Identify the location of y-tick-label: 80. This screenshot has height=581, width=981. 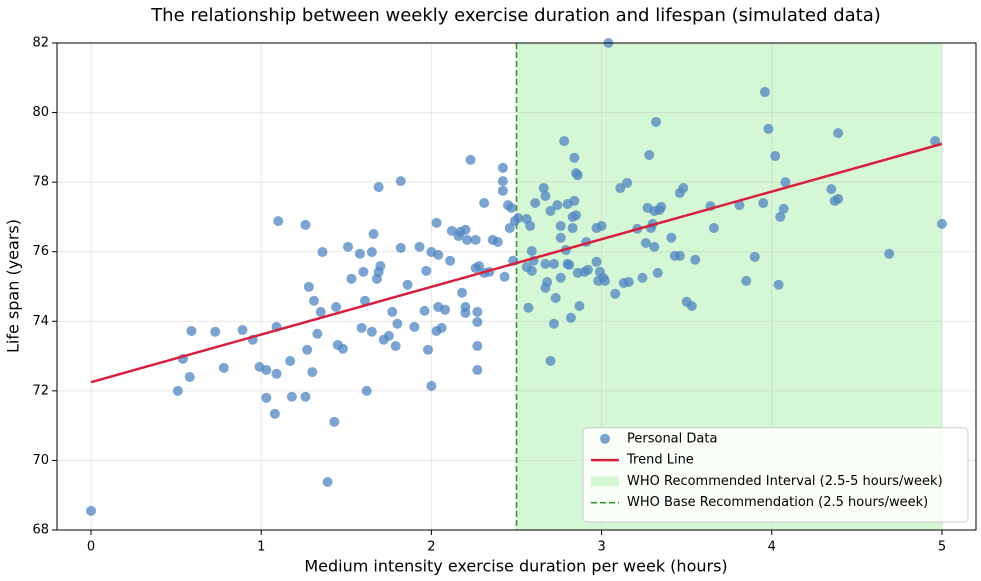
(40, 112).